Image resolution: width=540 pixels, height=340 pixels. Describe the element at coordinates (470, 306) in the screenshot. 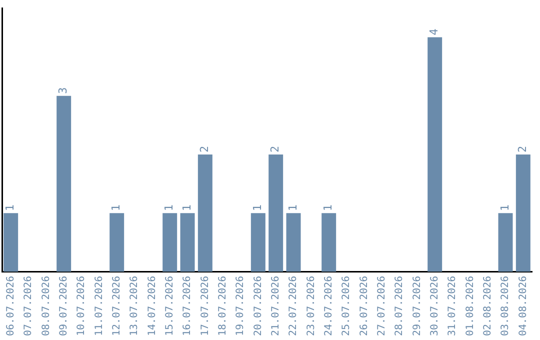

I see `x-tick-label: 01.08.2026` at that location.